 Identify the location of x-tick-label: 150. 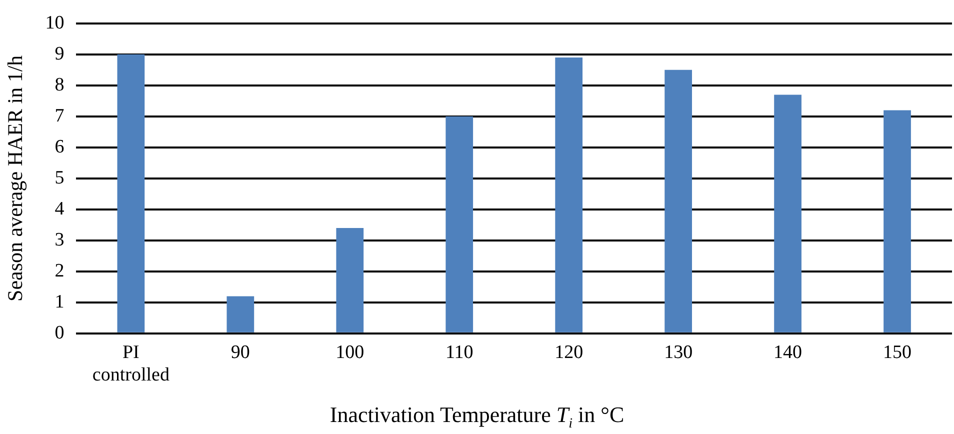
(897, 352).